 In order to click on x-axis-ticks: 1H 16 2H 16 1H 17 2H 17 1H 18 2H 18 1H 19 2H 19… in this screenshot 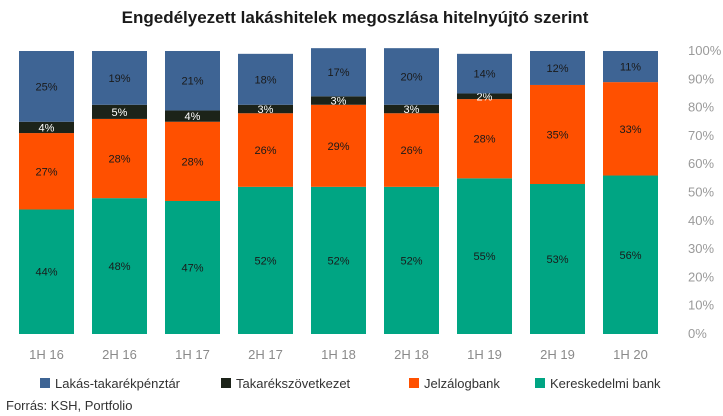, I will do `click(338, 354)`.